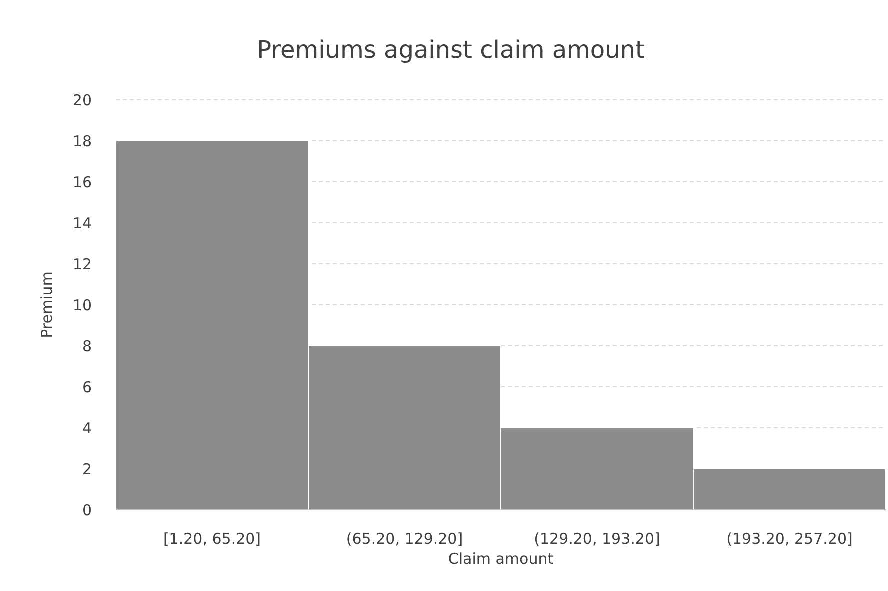  I want to click on y-tick-label: 4, so click(87, 428).